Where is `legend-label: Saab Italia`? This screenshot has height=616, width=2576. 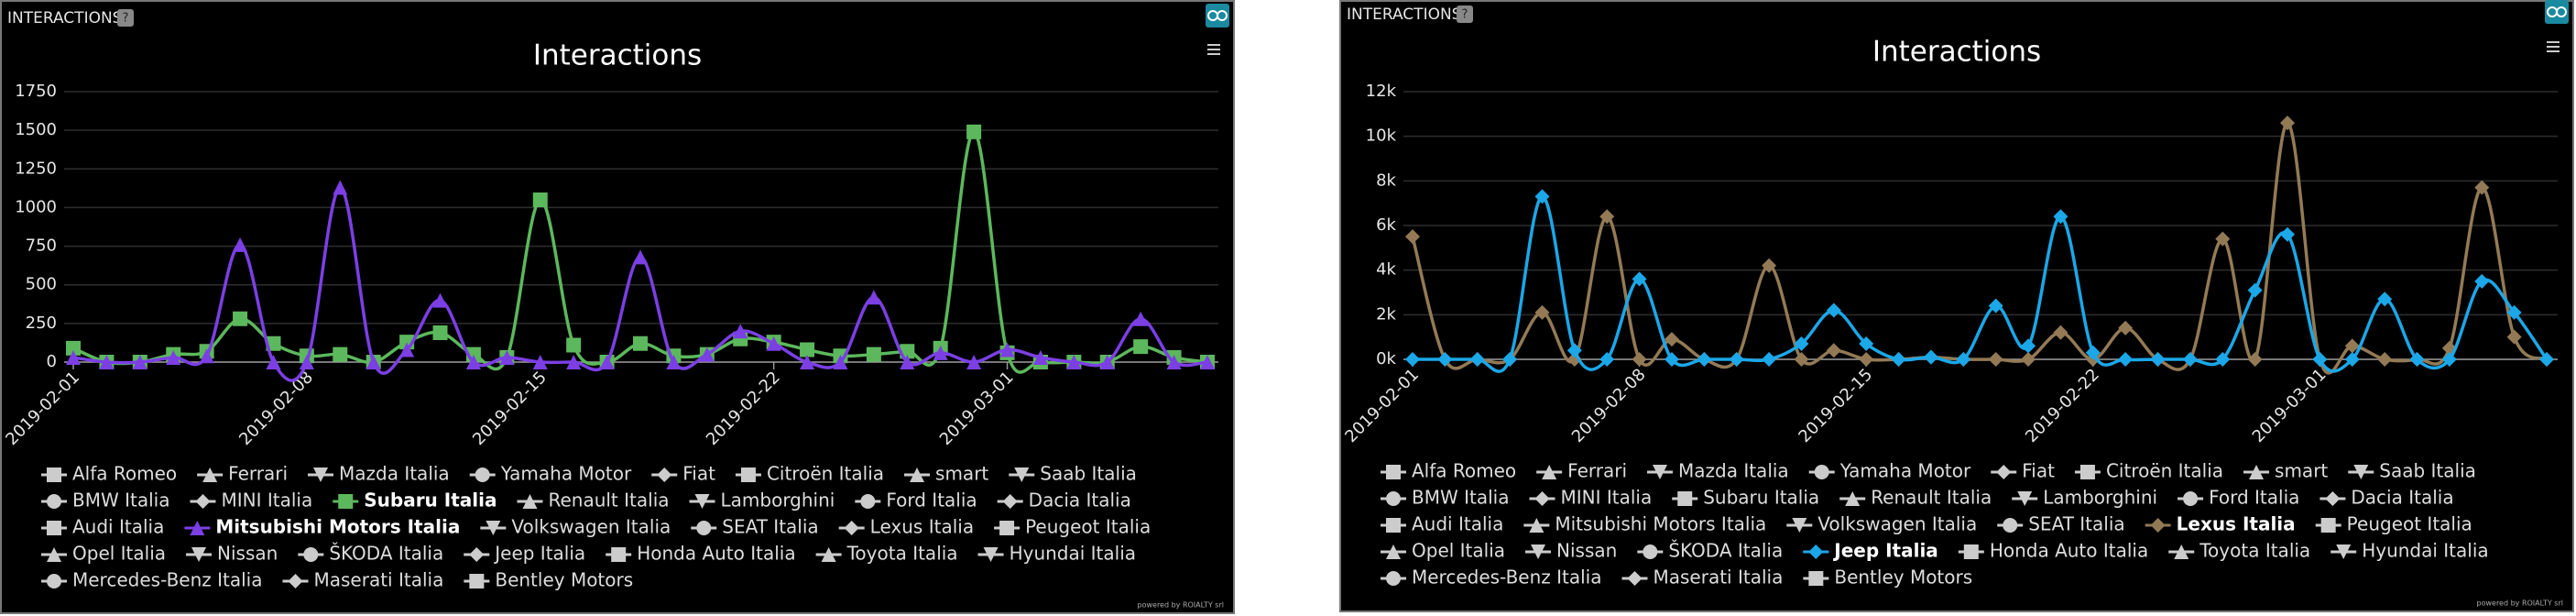 legend-label: Saab Italia is located at coordinates (1089, 474).